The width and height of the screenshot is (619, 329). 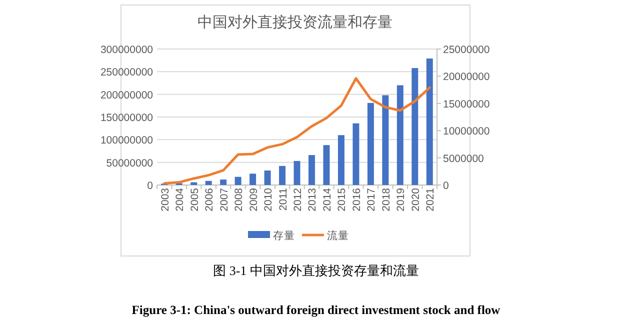 I want to click on legend-label: 存量, so click(x=284, y=236).